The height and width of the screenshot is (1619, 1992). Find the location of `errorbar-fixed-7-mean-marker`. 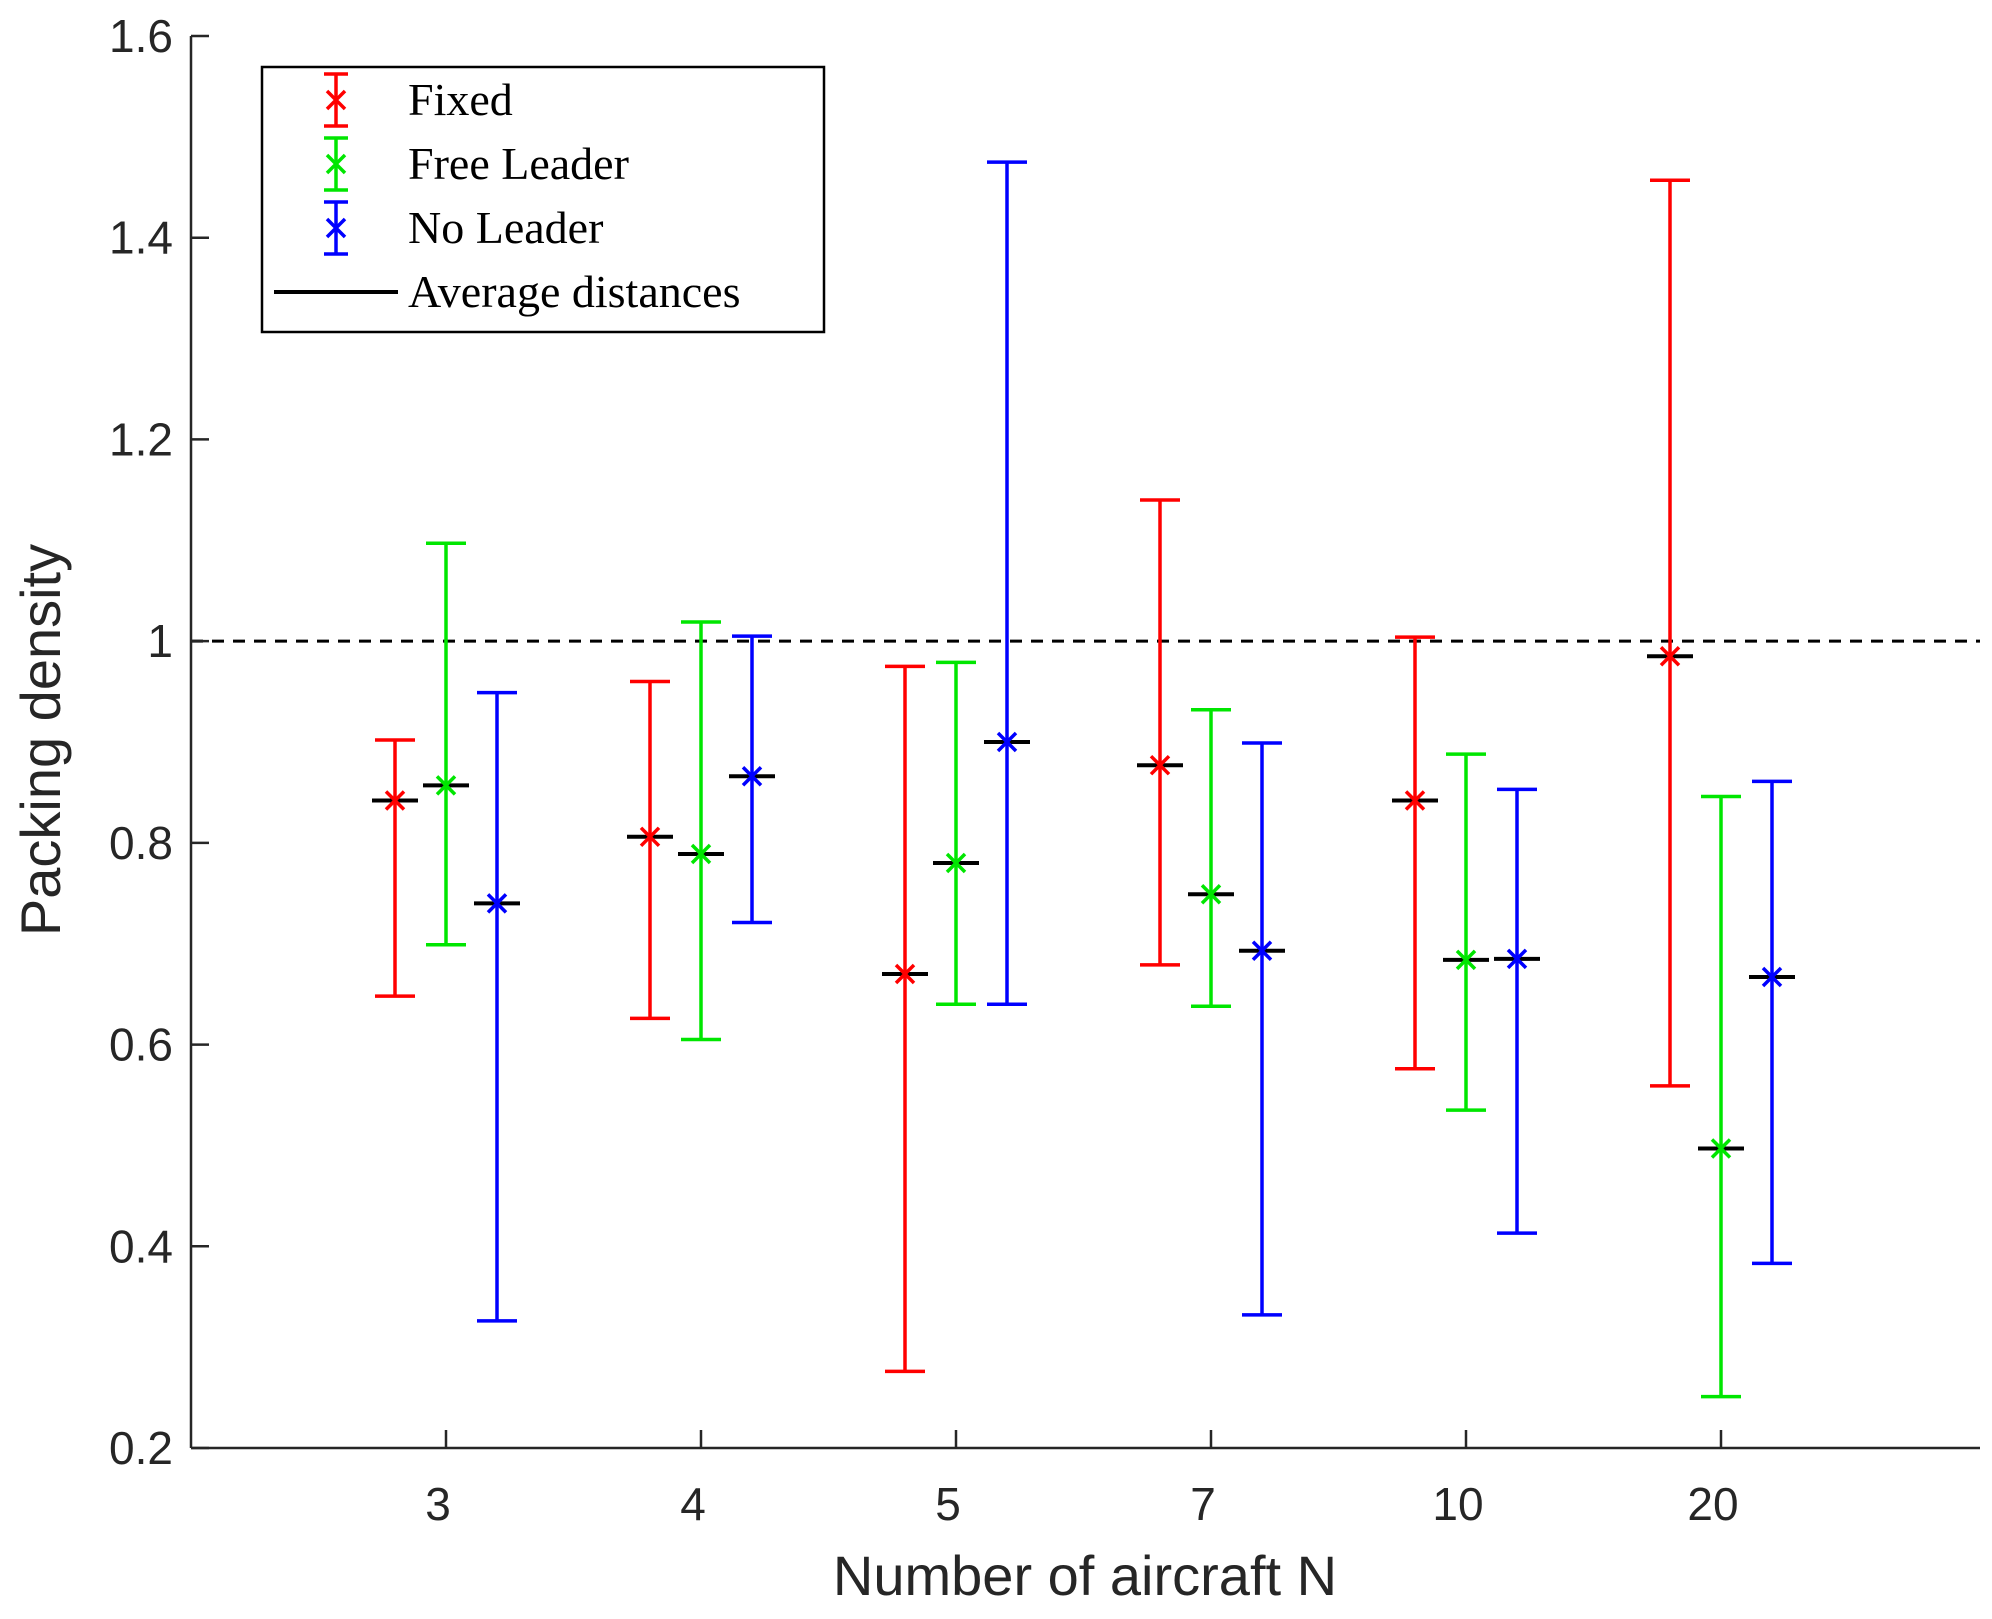

errorbar-fixed-7-mean-marker is located at coordinates (1160, 765).